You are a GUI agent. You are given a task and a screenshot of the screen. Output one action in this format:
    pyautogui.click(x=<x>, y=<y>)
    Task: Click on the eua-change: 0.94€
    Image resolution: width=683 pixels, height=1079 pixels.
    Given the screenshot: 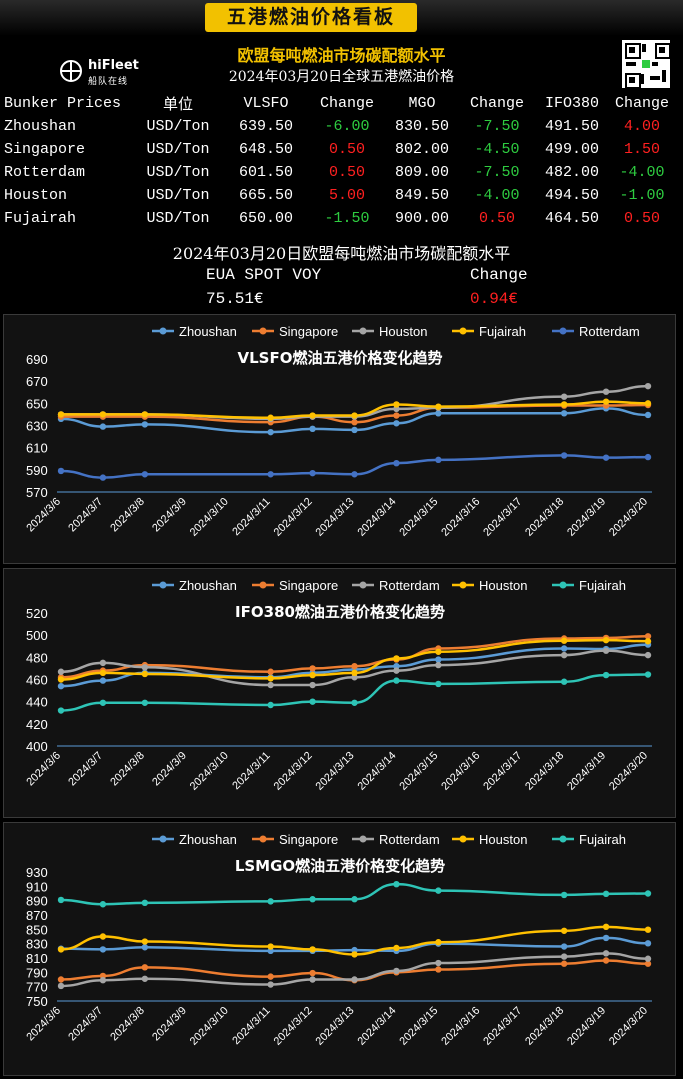 What is the action you would take?
    pyautogui.click(x=494, y=299)
    